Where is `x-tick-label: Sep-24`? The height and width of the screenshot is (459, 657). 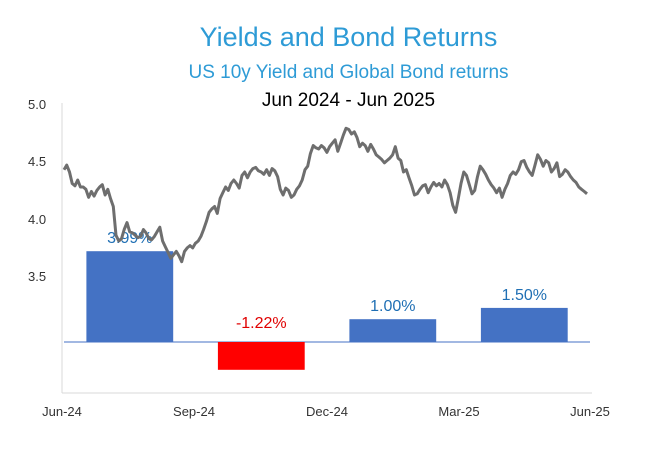
x-tick-label: Sep-24 is located at coordinates (194, 411).